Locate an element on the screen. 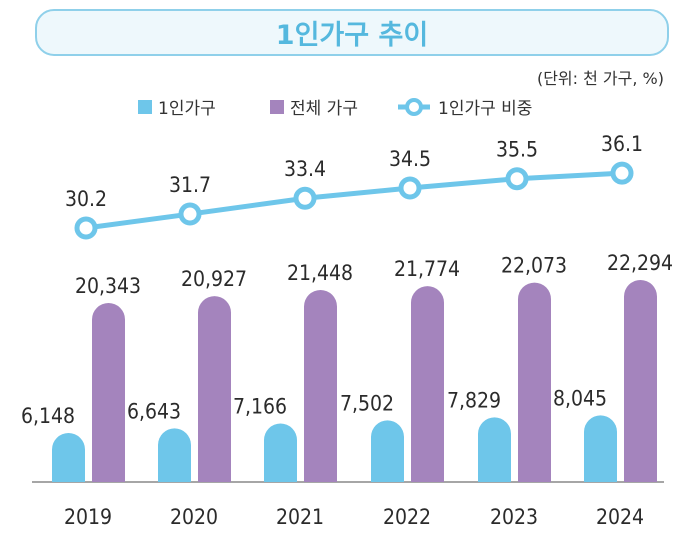 The image size is (700, 551). bar-single-2019 is located at coordinates (68, 457).